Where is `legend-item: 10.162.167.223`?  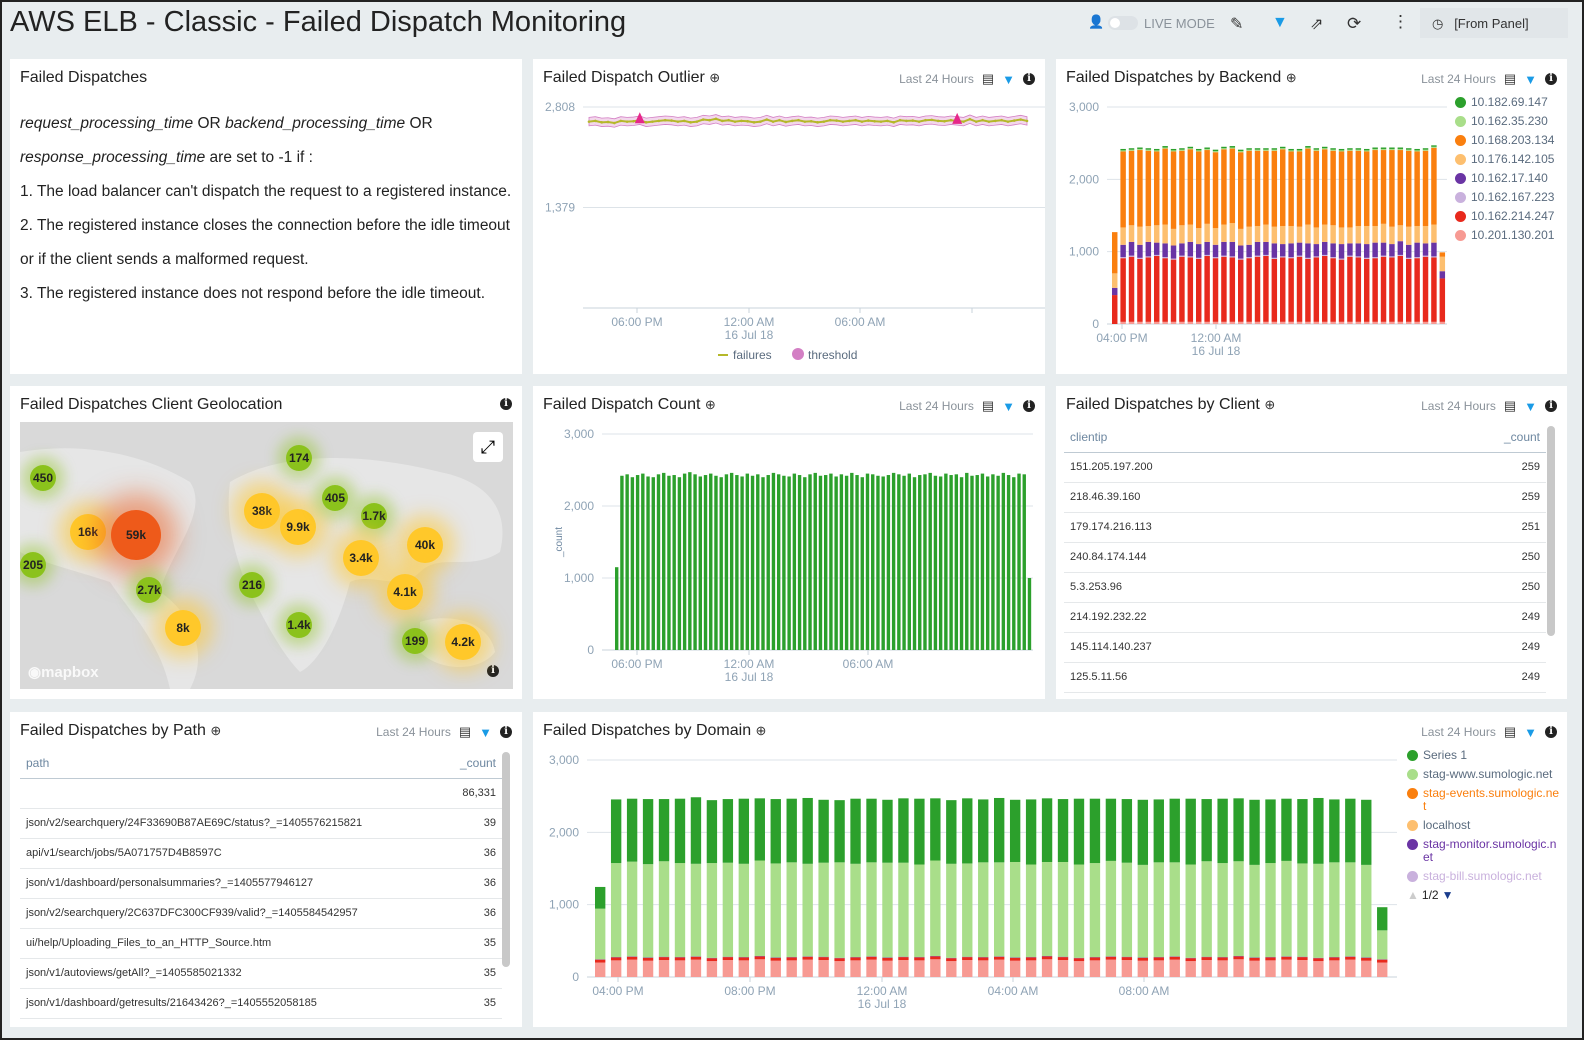 legend-item: 10.162.167.223 is located at coordinates (1504, 197).